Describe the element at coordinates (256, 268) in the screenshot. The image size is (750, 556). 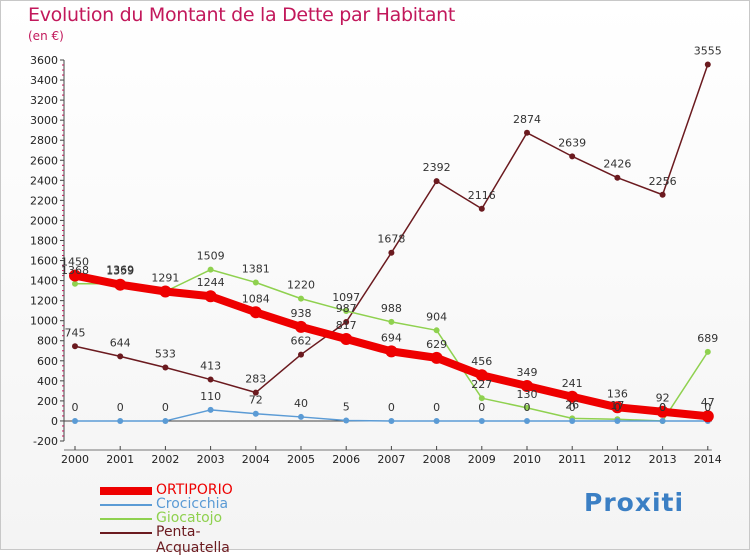
I see `data-label-giocatojo: 1381` at that location.